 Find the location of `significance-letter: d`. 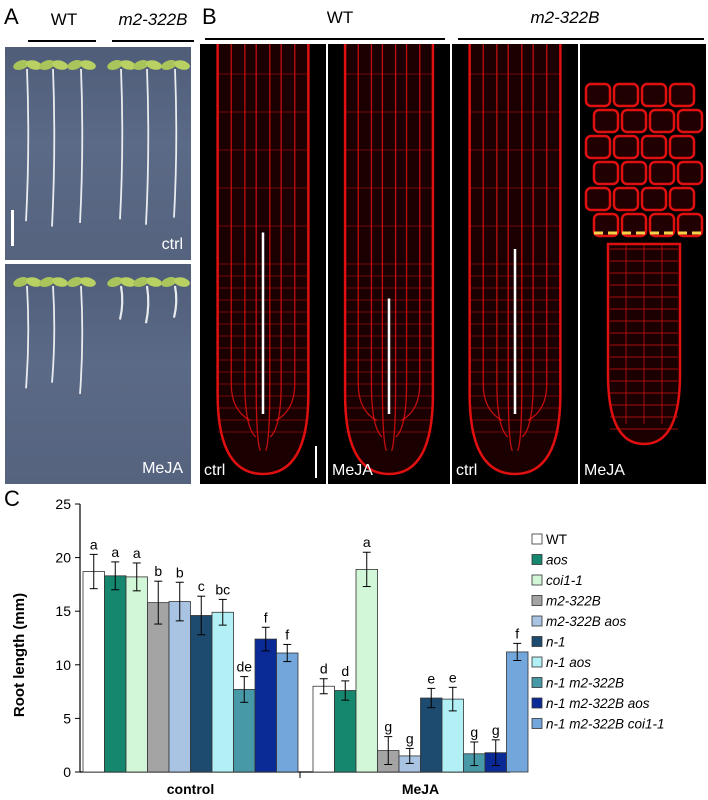

significance-letter: d is located at coordinates (345, 671).